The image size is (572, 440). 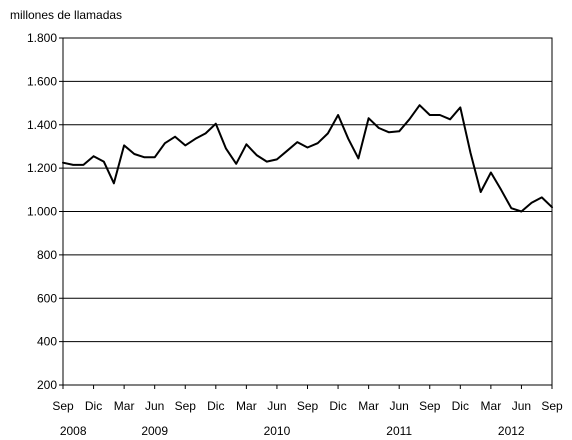 What do you see at coordinates (42, 212) in the screenshot?
I see `y-tick-label: 1.000` at bounding box center [42, 212].